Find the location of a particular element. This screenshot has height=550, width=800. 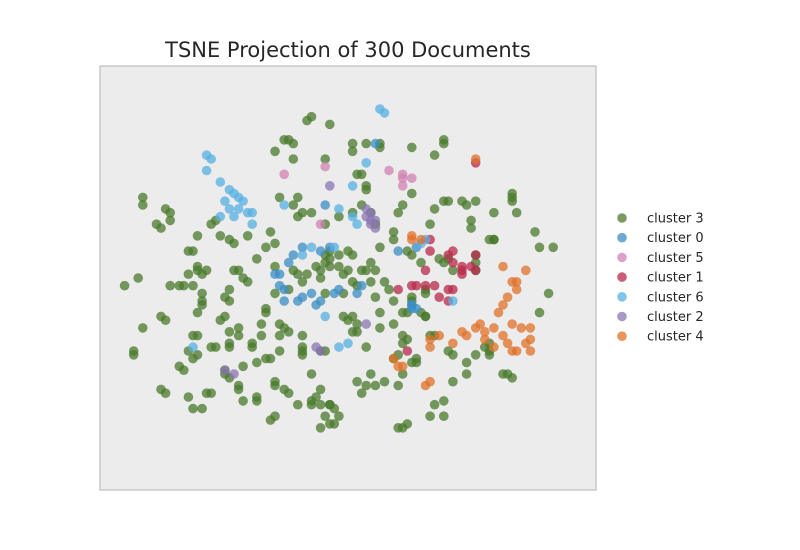

legend-label: cluster 5 is located at coordinates (675, 258).